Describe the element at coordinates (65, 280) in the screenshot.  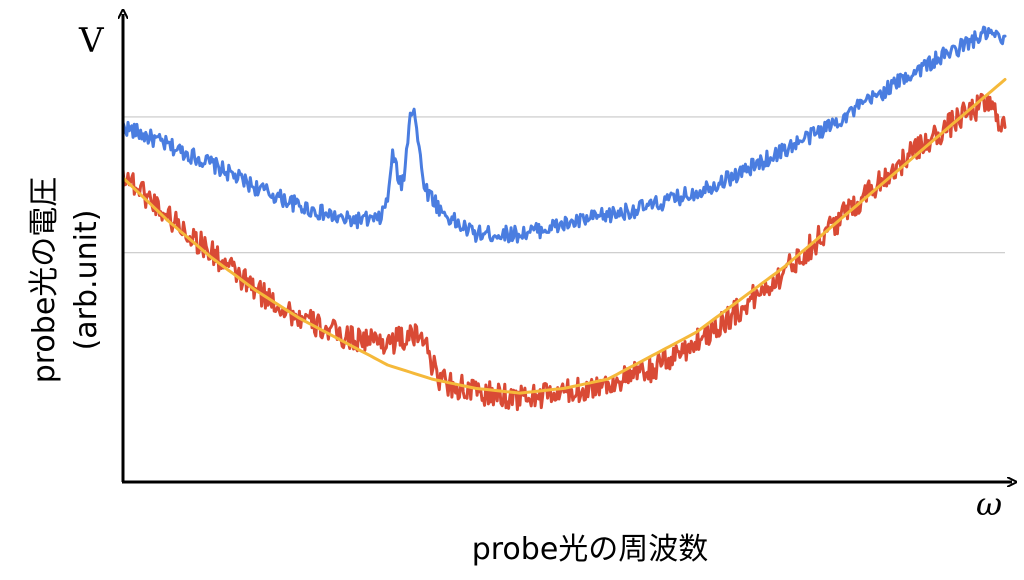
I see `y-axis-title: probe光の電圧 (arb.unit)` at that location.